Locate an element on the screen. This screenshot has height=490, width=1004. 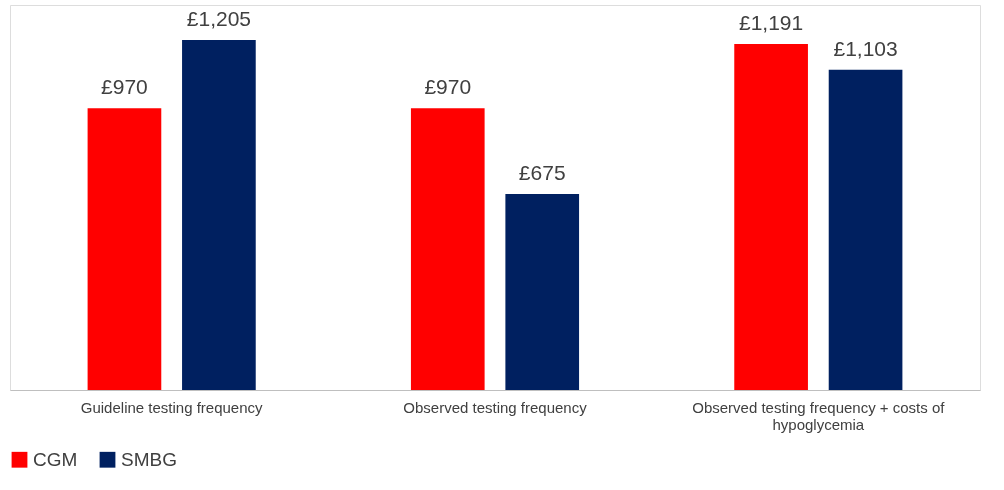
x-tick-label: Observed testing frequency + costs of hypoglycemia is located at coordinates (819, 415).